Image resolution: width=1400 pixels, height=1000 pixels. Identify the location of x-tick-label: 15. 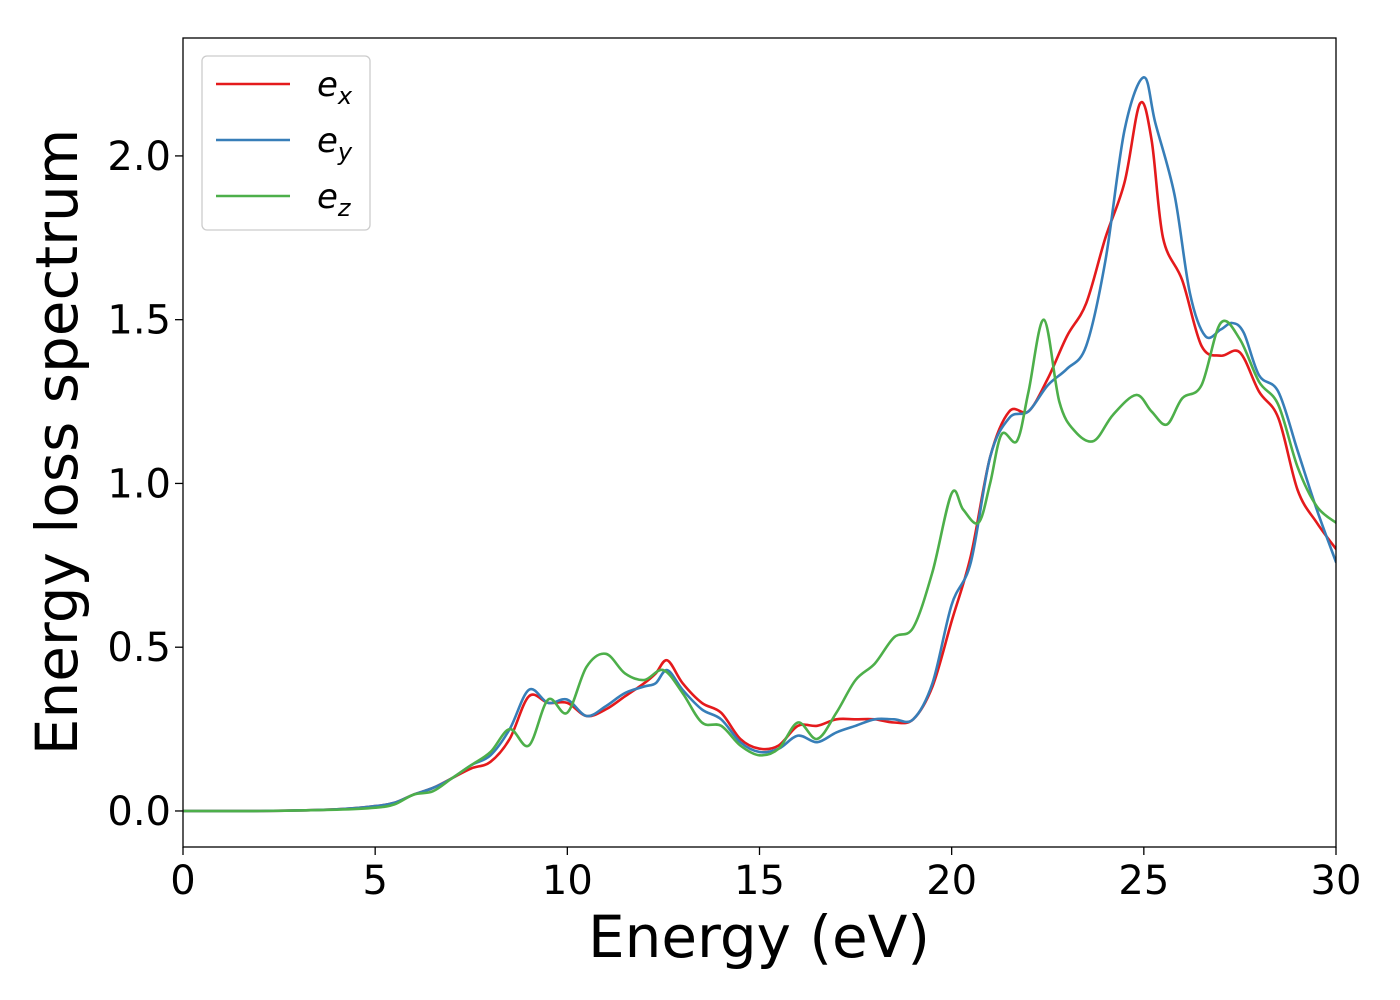
(759, 881).